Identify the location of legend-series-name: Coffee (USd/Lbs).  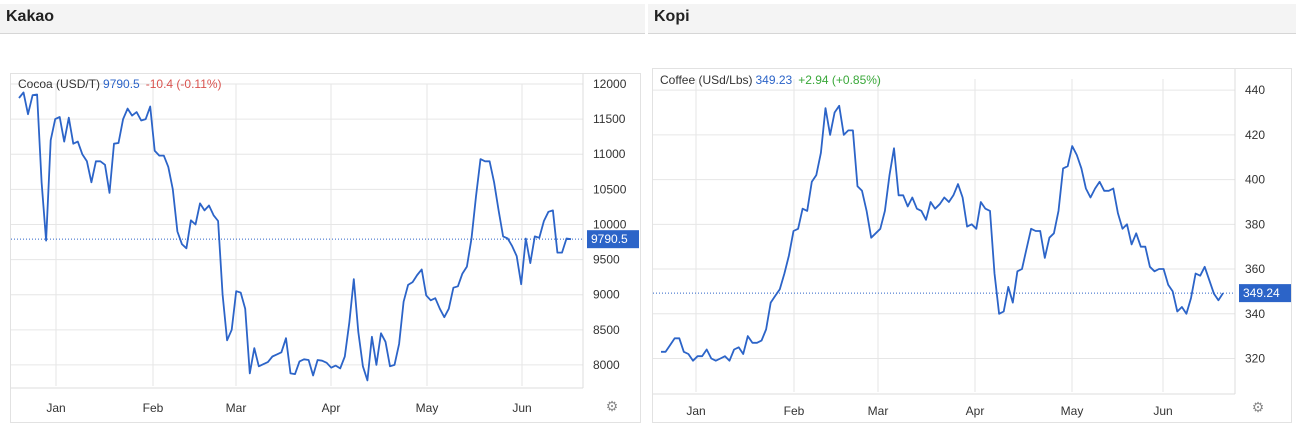
(706, 80).